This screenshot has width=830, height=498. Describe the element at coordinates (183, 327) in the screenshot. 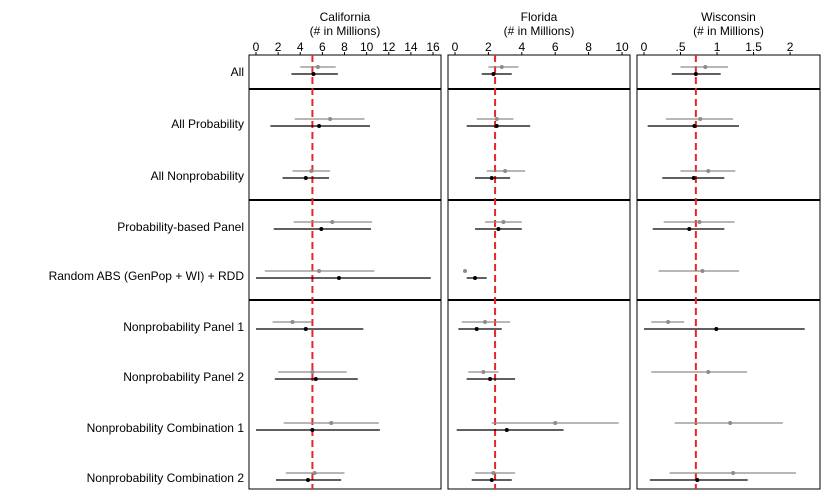

I see `row-label: Nonprobability Panel 1` at that location.